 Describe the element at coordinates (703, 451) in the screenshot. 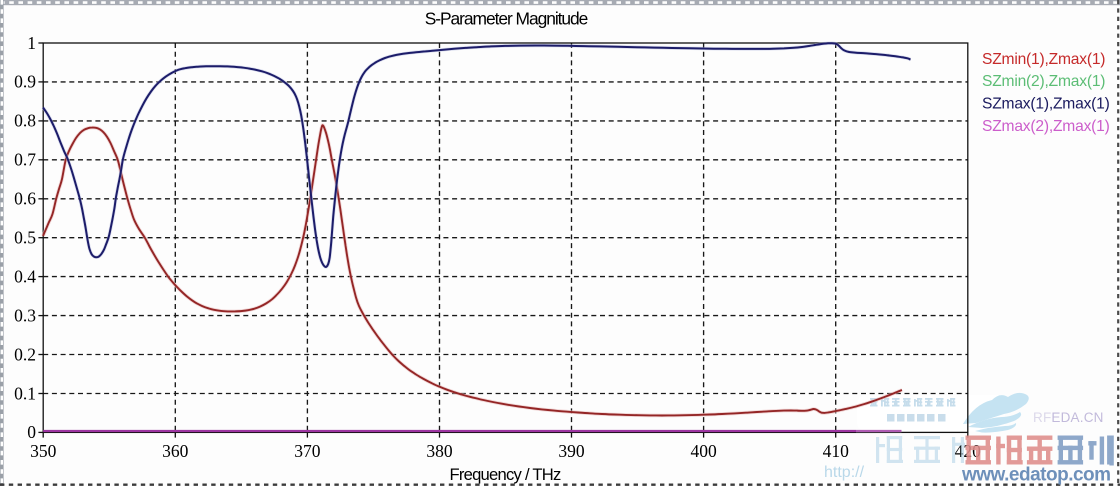

I see `svg-text: 400` at that location.